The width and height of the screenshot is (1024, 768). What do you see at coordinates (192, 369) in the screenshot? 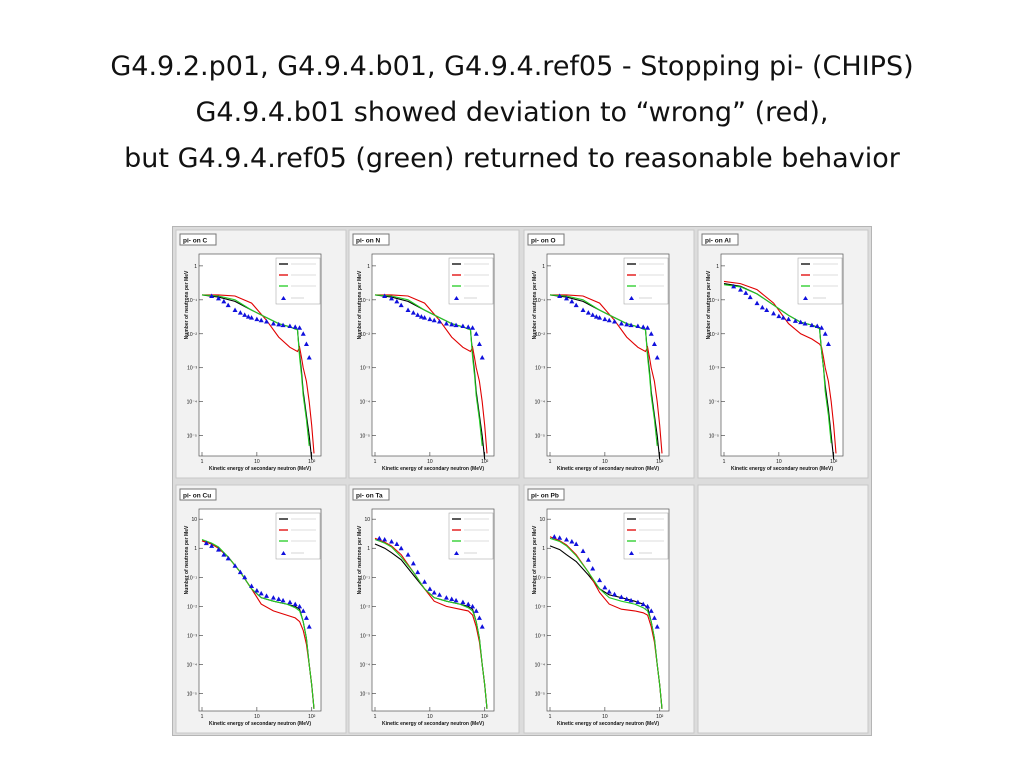
I see `y-tick-label: 10⁻³` at bounding box center [192, 369].